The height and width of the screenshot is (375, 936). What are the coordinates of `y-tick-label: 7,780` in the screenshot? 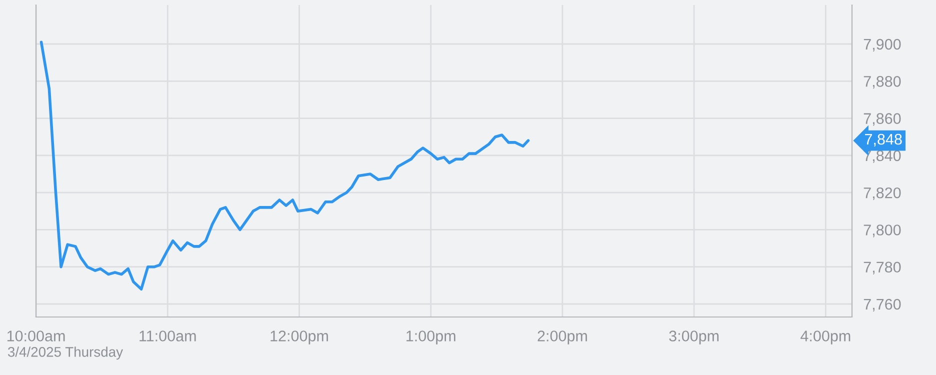 It's located at (882, 268).